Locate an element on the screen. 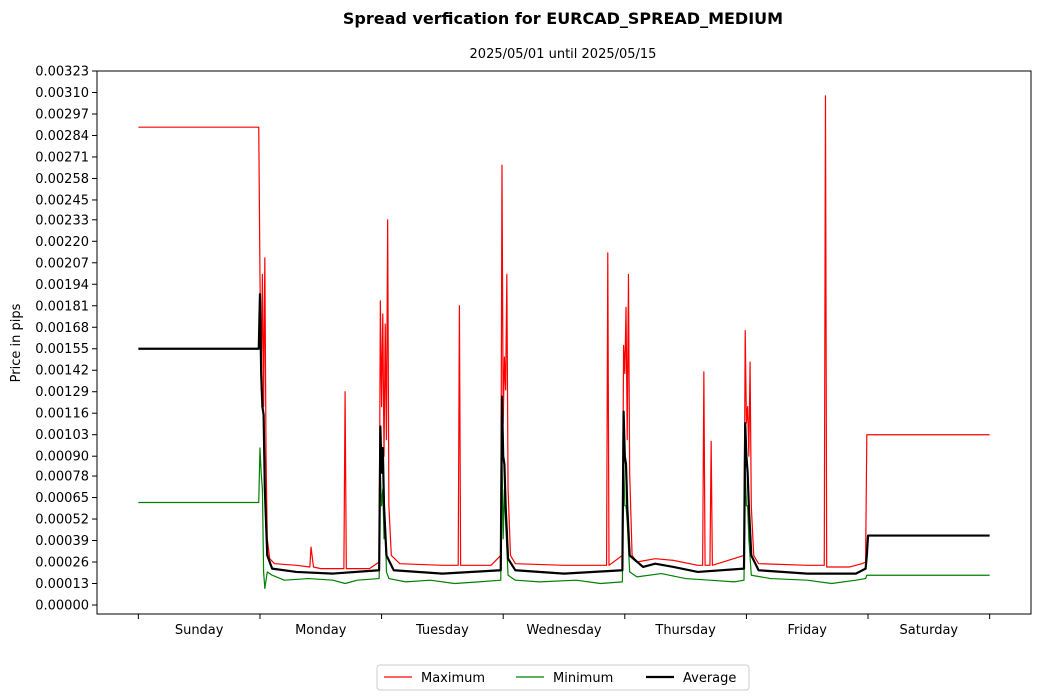  chart-subtitle: 2025/05/01 until 2025/05/15 is located at coordinates (563, 54).